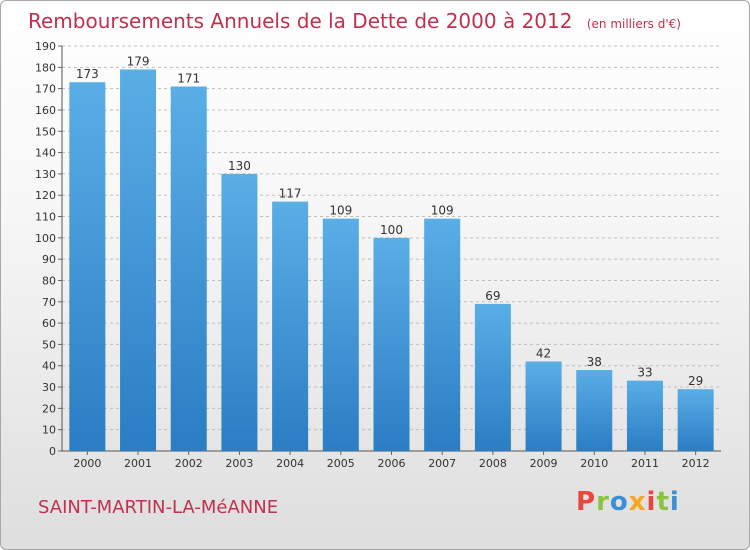 The width and height of the screenshot is (750, 550). I want to click on y-tick-label: 140, so click(45, 153).